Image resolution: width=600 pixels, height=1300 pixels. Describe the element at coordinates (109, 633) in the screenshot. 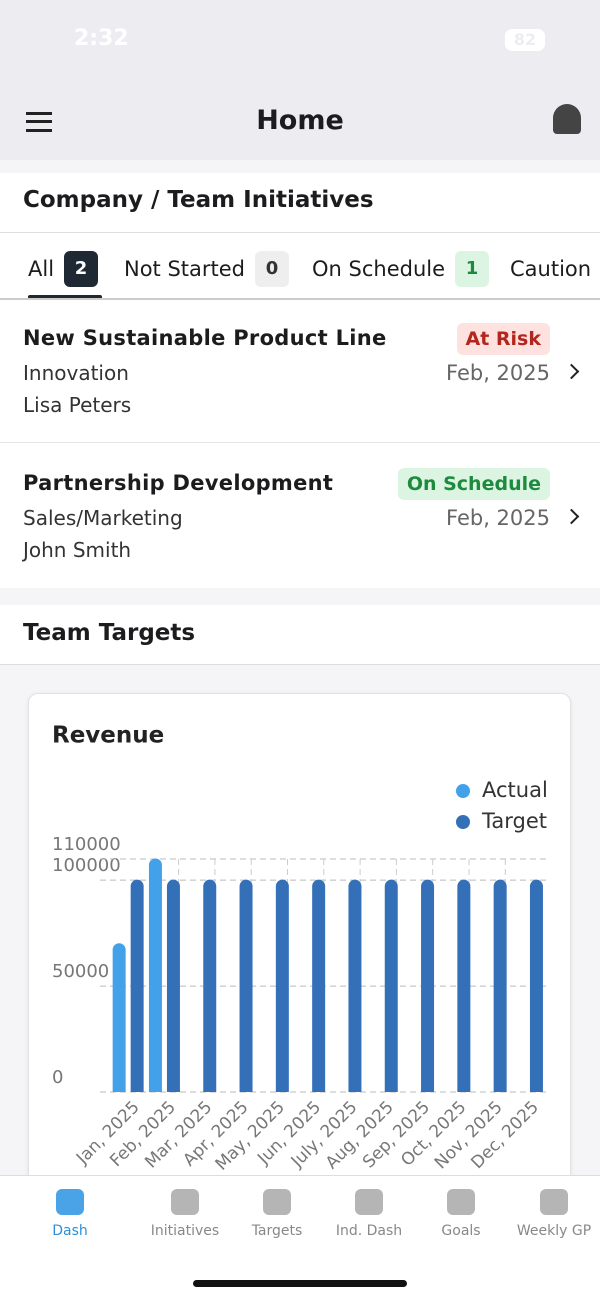

I see `section-title: Team Targets` at that location.